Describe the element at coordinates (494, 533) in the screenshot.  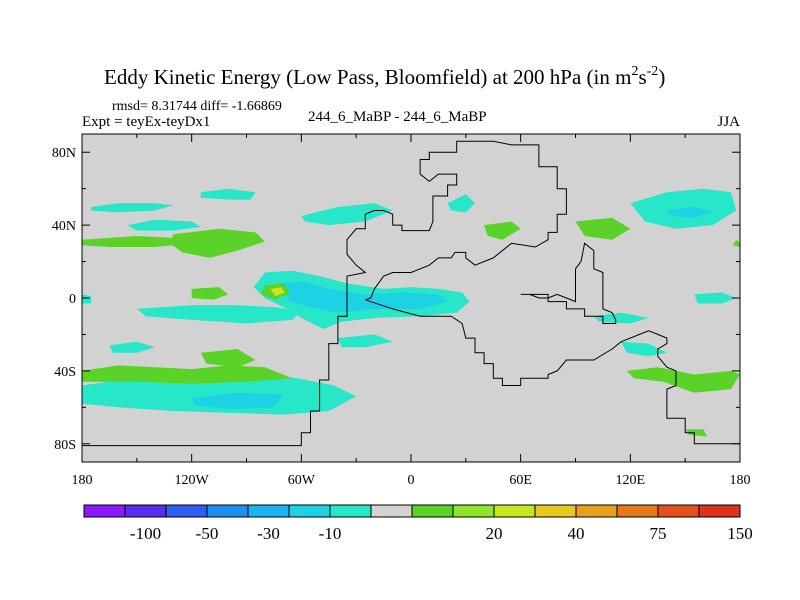
I see `colorbar-label-4: 20` at that location.